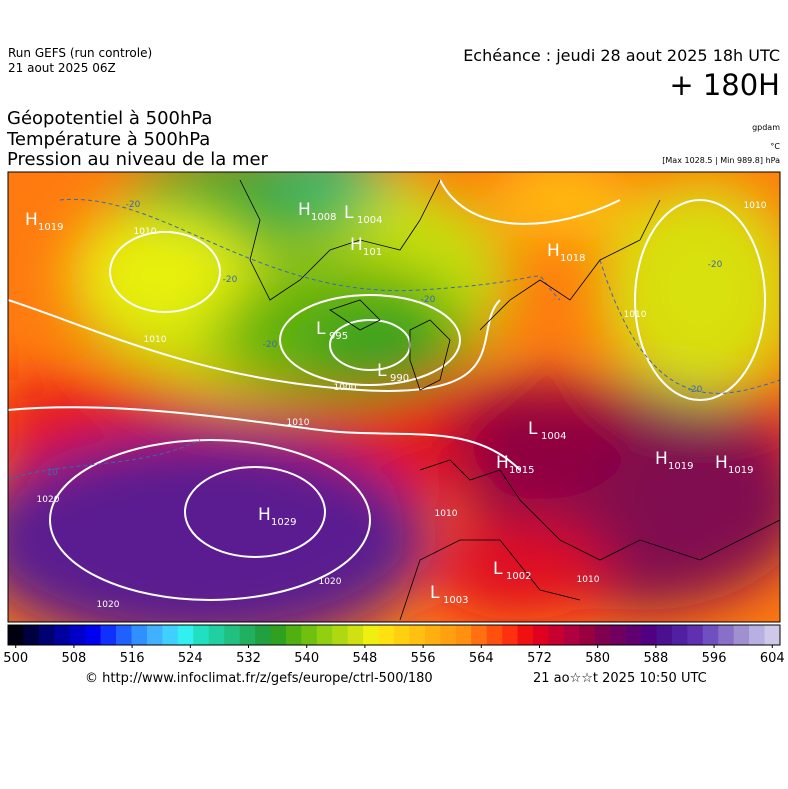 The image size is (788, 789). What do you see at coordinates (399, 378) in the screenshot?
I see `center-value: 990` at bounding box center [399, 378].